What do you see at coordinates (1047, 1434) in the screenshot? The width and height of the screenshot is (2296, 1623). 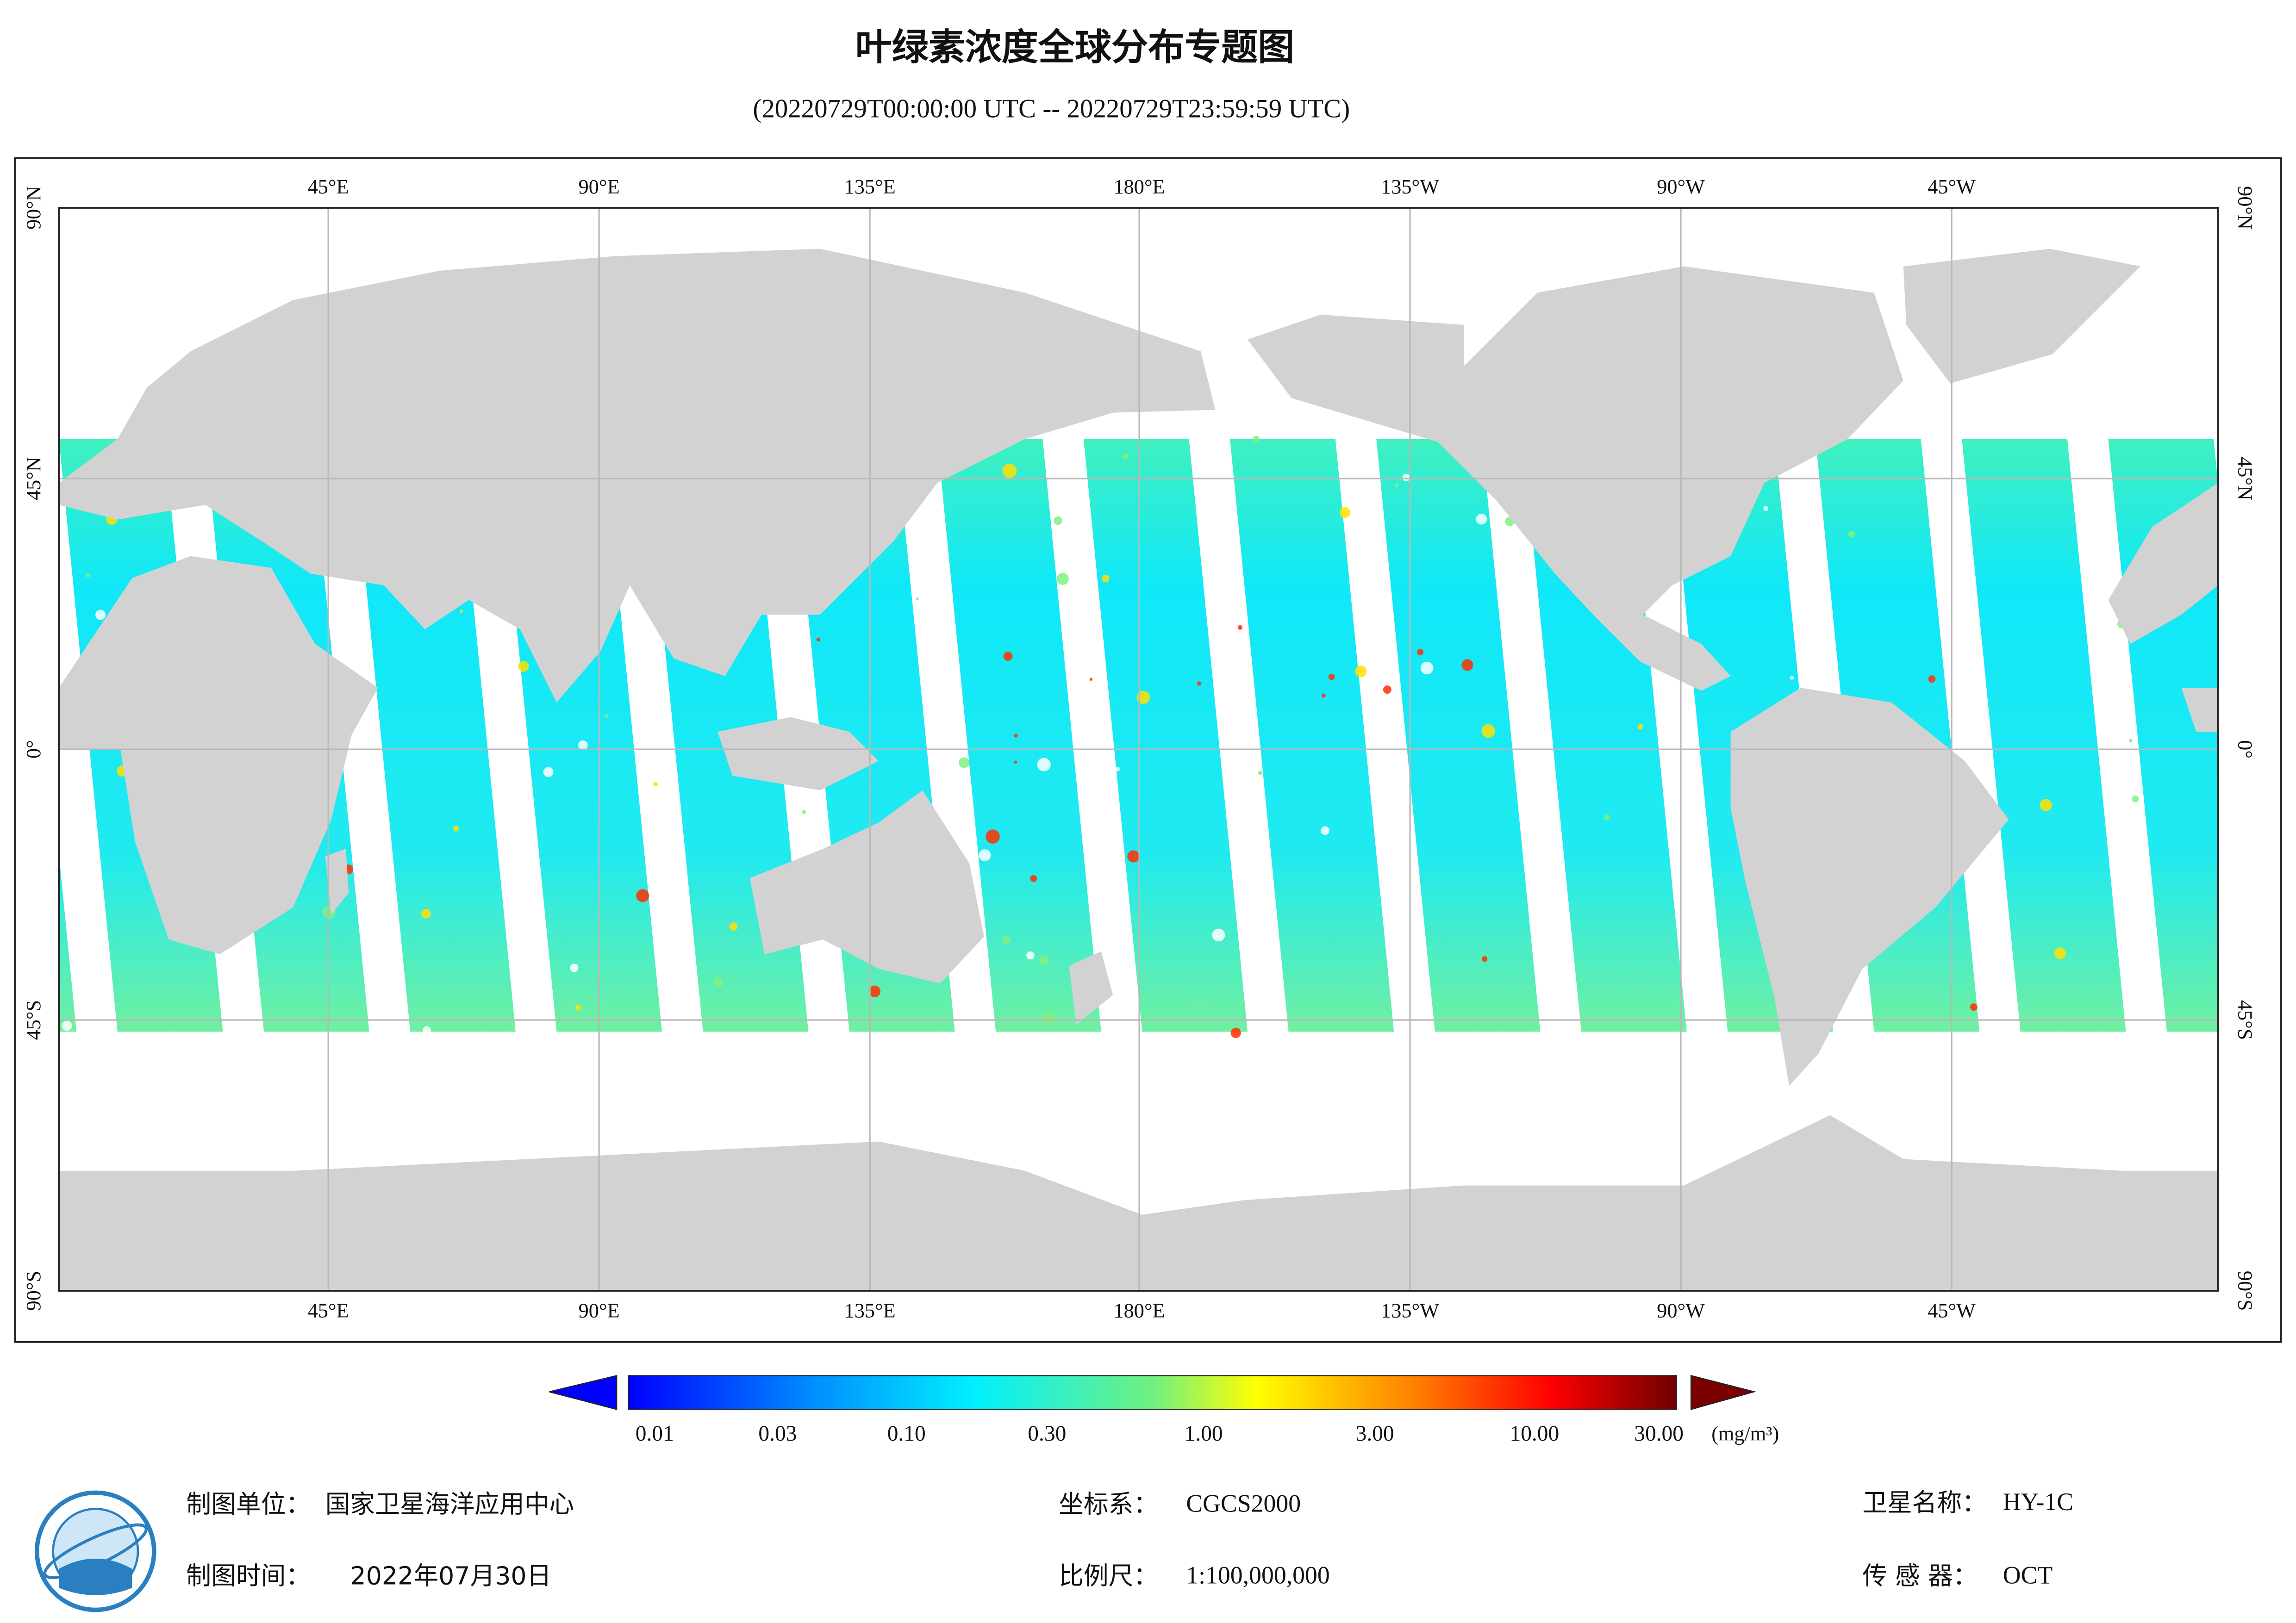 I see `colorbar-tick-label: 0.30` at bounding box center [1047, 1434].